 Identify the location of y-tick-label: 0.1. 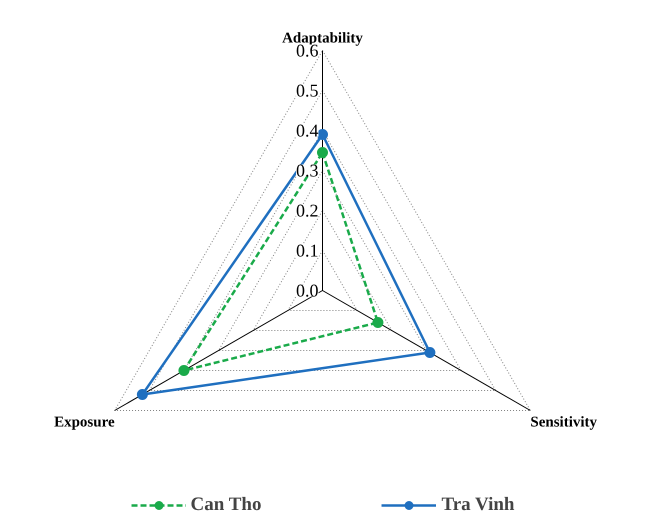
(307, 250).